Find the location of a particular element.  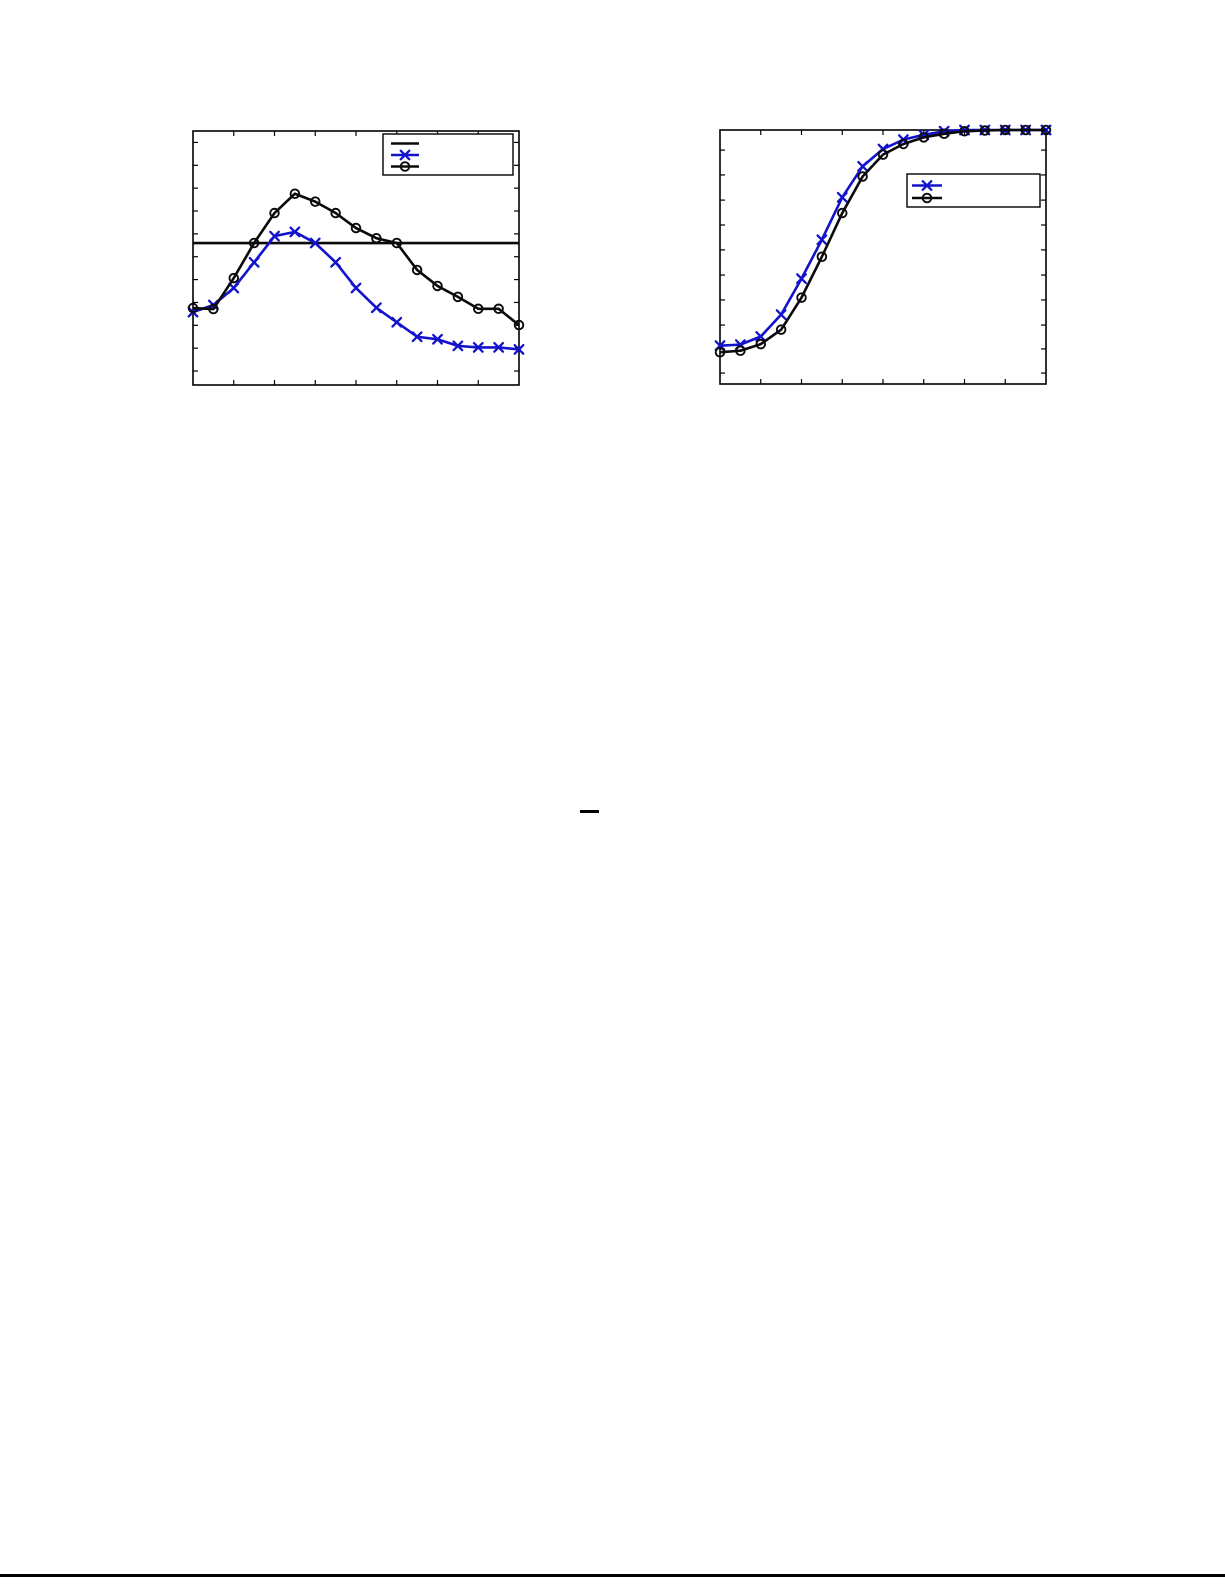

blue-x-series is located at coordinates (356, 290).